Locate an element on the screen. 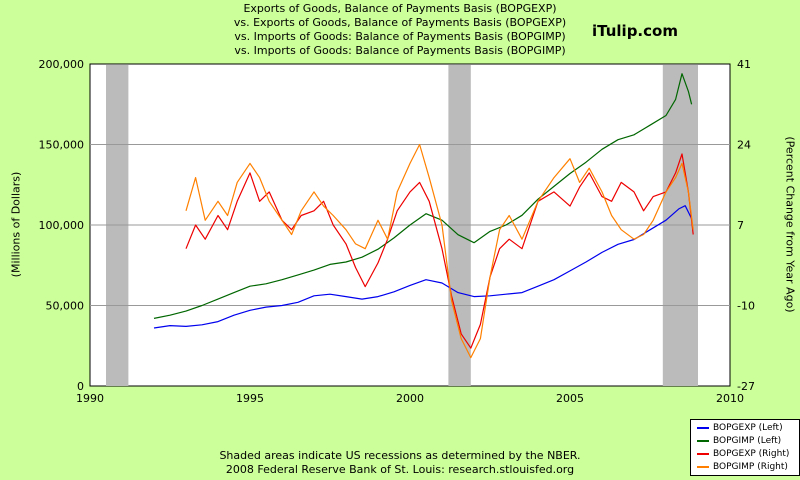  legend-swatch-red is located at coordinates (703, 453).